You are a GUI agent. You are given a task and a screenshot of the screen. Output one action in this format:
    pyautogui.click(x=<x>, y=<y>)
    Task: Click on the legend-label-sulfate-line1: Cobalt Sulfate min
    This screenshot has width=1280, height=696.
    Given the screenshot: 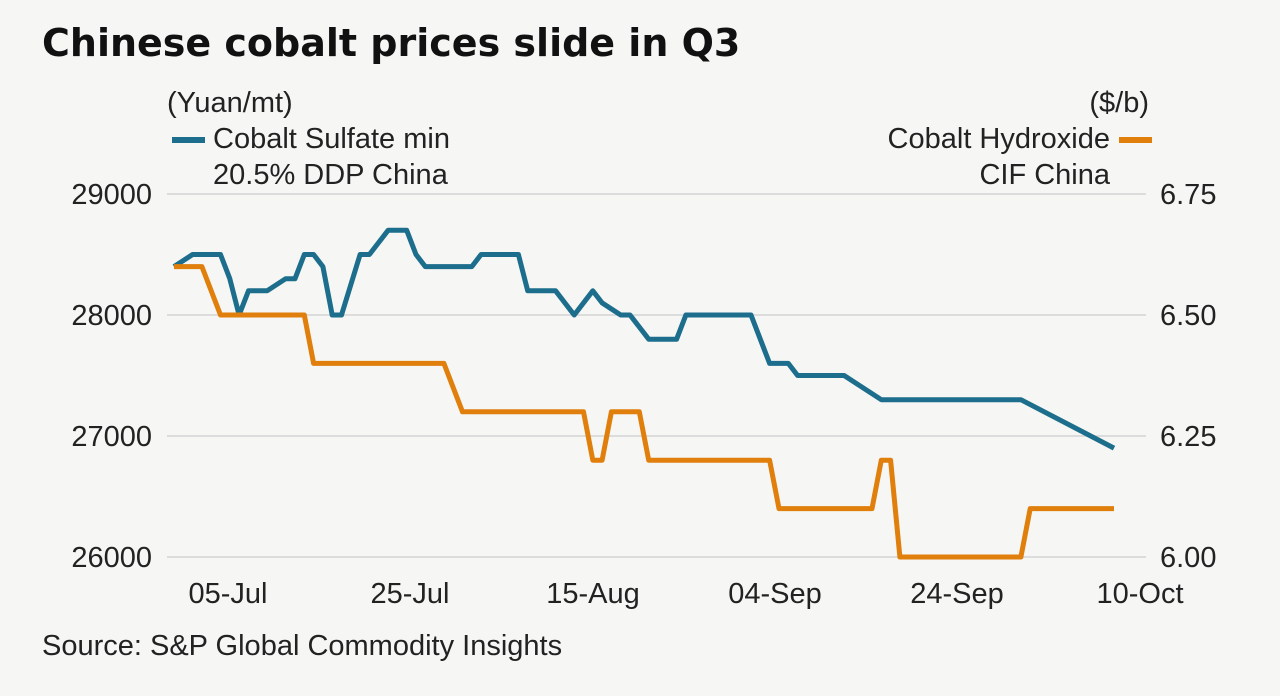 What is the action you would take?
    pyautogui.click(x=331, y=139)
    